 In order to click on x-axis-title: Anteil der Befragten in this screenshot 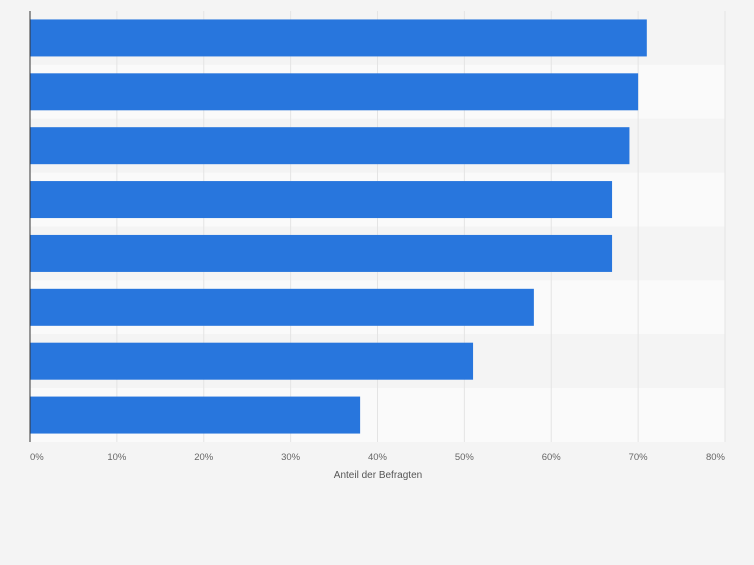, I will do `click(378, 475)`.